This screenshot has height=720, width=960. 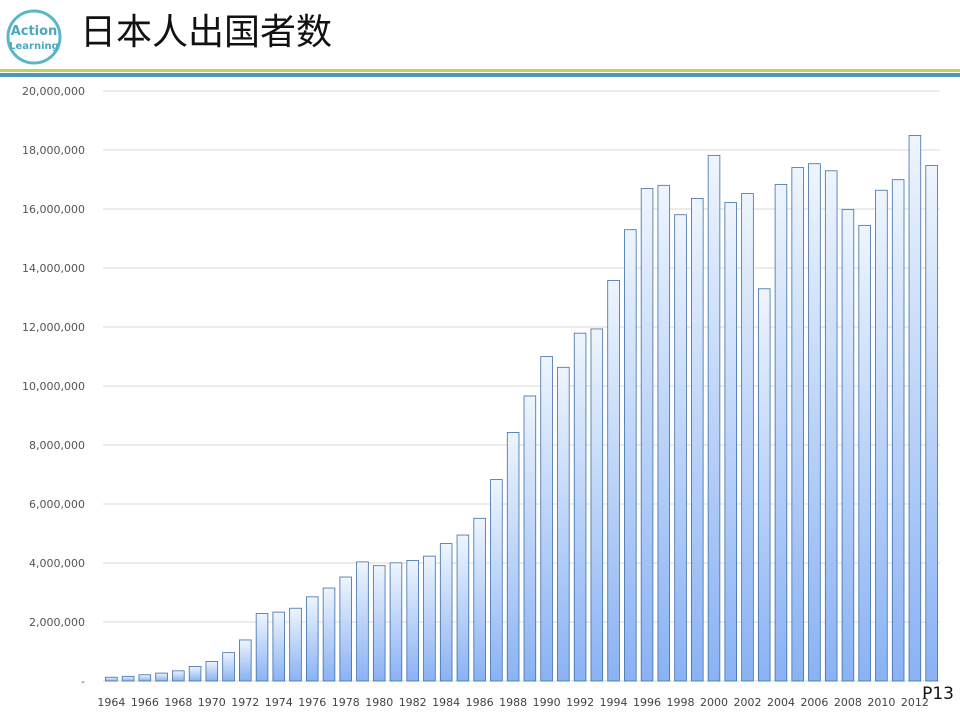 What do you see at coordinates (781, 702) in the screenshot?
I see `x-tick-label: 2004` at bounding box center [781, 702].